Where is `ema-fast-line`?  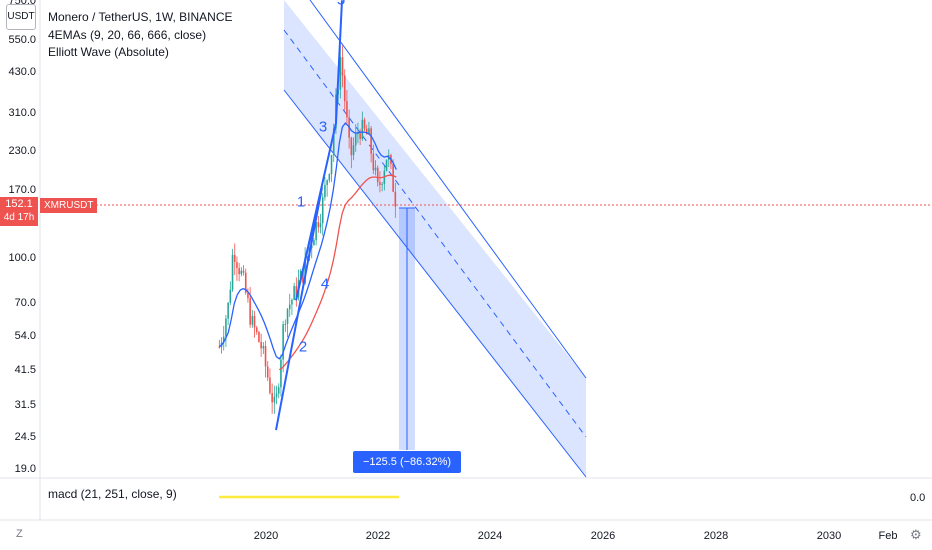
ema-fast-line is located at coordinates (307, 241).